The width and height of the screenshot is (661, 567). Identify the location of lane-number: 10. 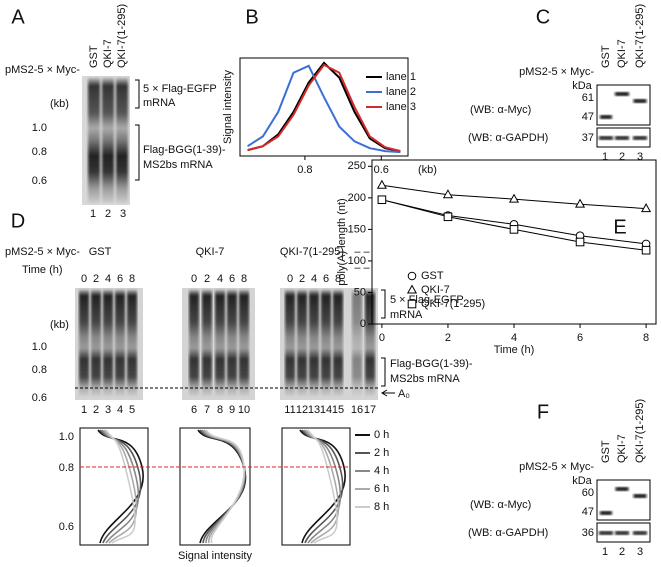
(244, 410).